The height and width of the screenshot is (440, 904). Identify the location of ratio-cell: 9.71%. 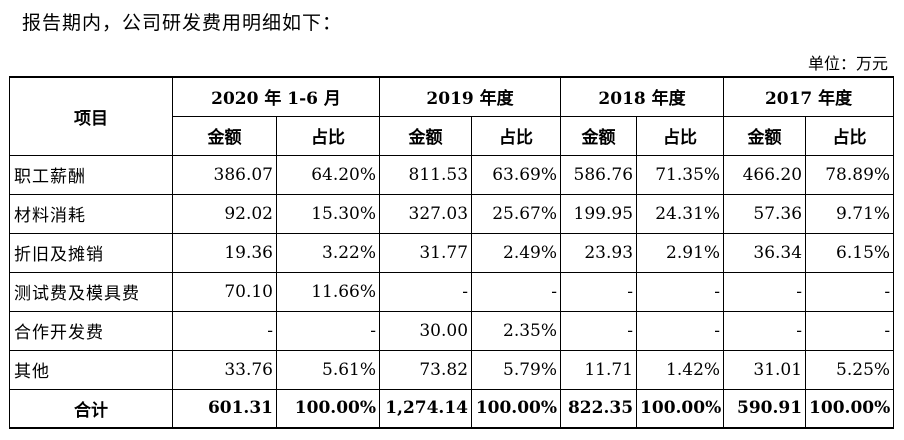
(850, 213).